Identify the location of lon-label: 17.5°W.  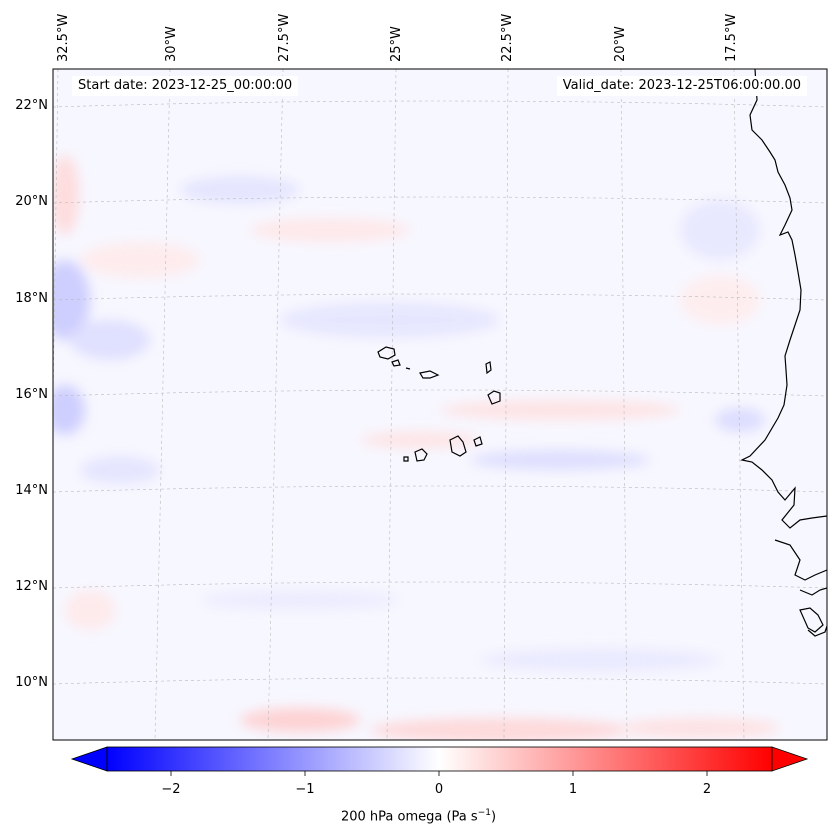
(731, 37).